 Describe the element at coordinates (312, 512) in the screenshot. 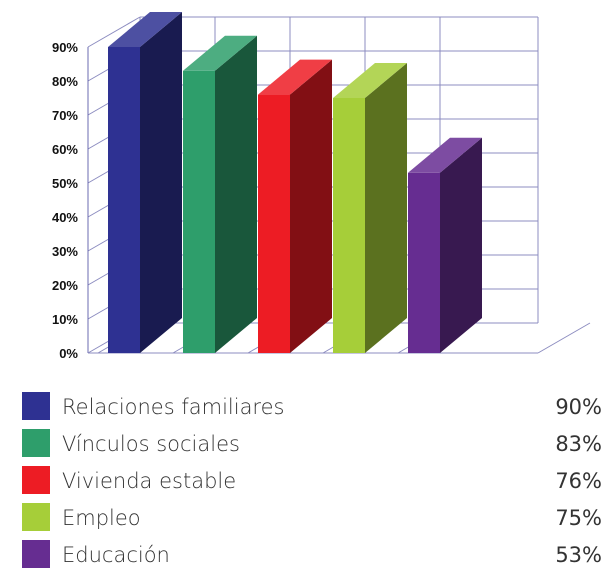

I see `legend-item: Empleo 75%` at that location.